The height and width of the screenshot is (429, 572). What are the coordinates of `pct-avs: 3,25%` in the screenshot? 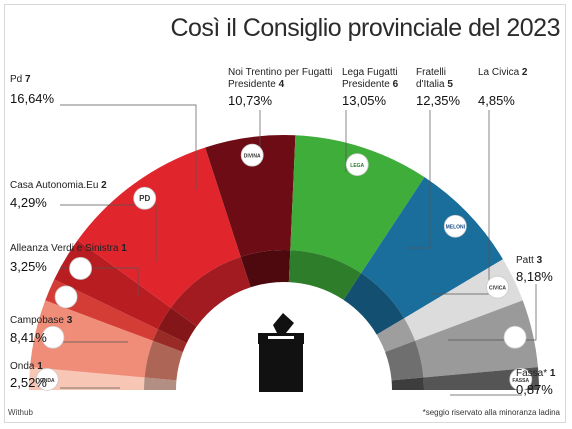 It's located at (28, 266).